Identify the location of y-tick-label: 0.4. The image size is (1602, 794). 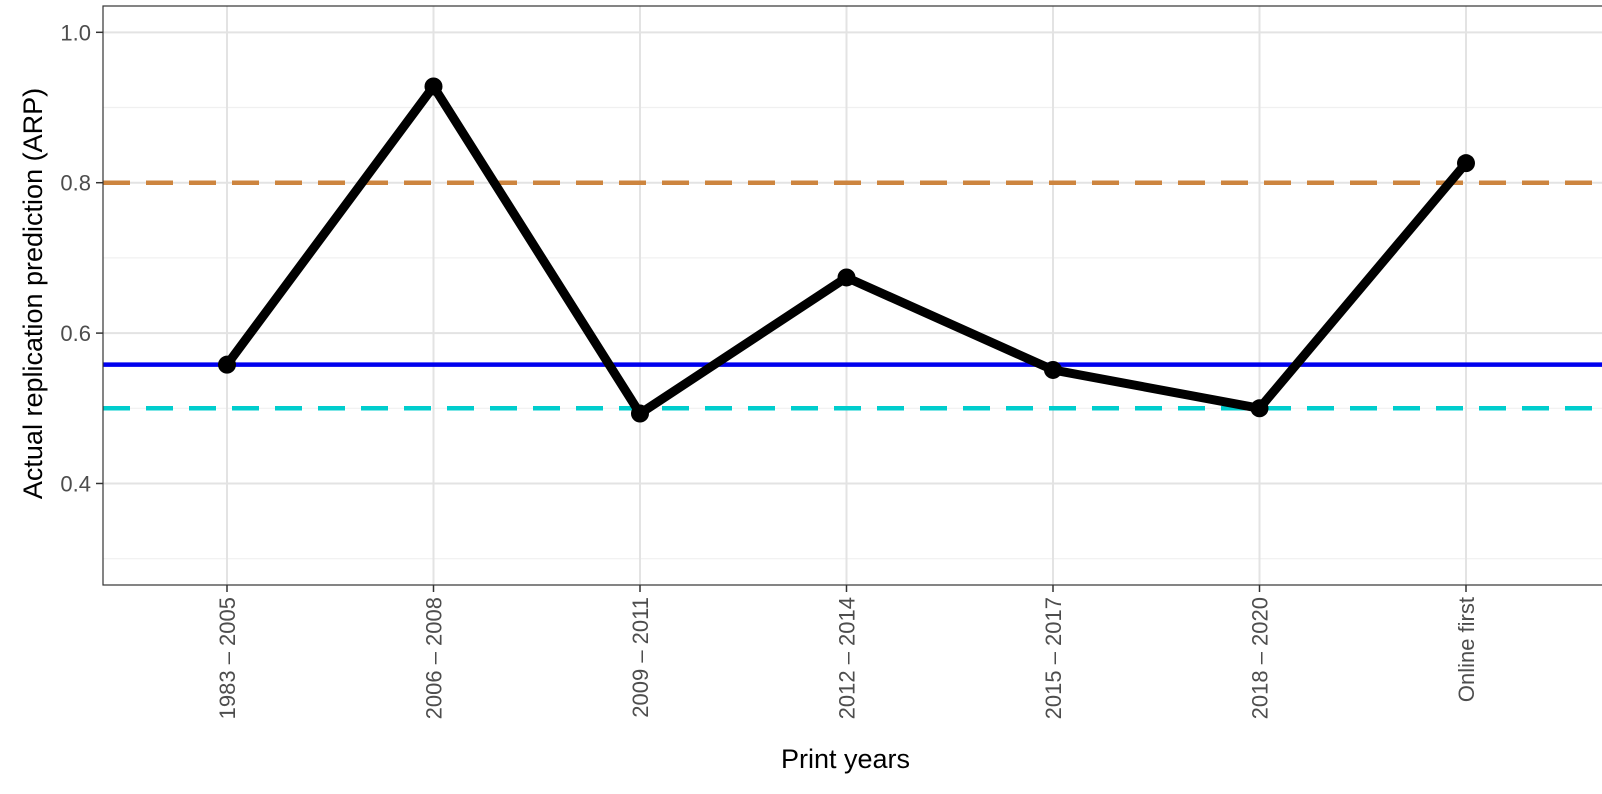
(75, 483).